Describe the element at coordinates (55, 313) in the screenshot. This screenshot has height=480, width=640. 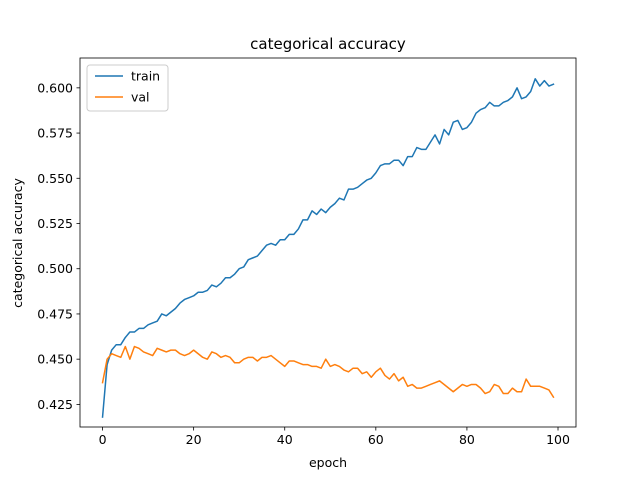
I see `y-tick-label: 0.475` at that location.